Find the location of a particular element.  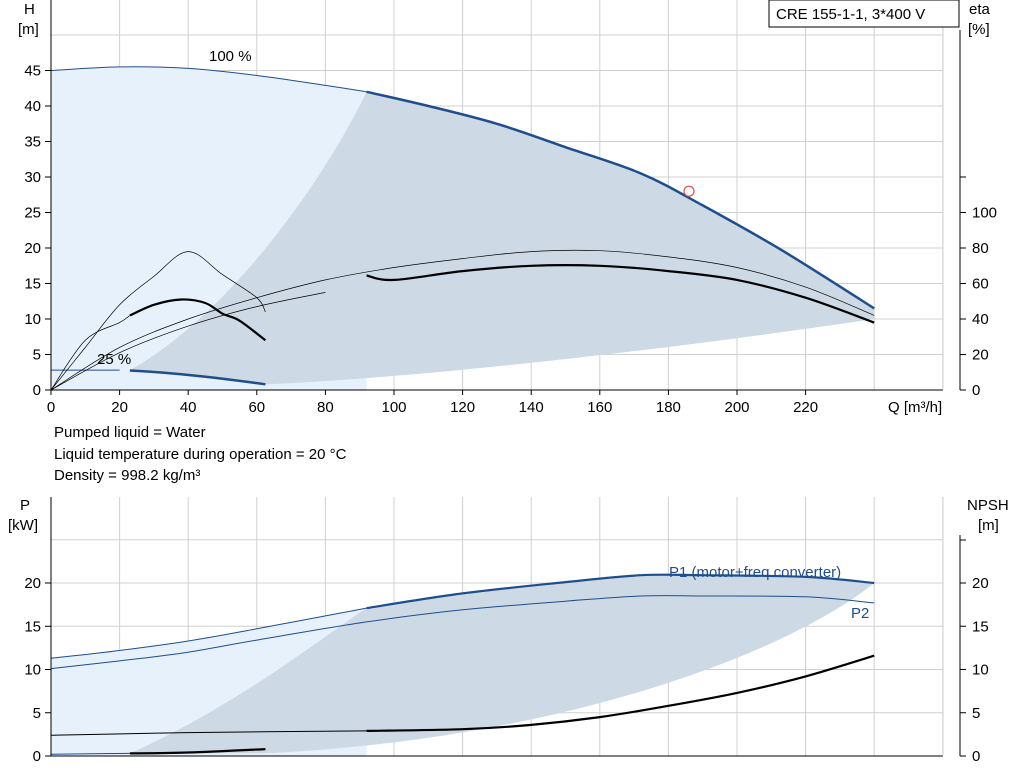

y-axis-label-p: P is located at coordinates (25, 505).